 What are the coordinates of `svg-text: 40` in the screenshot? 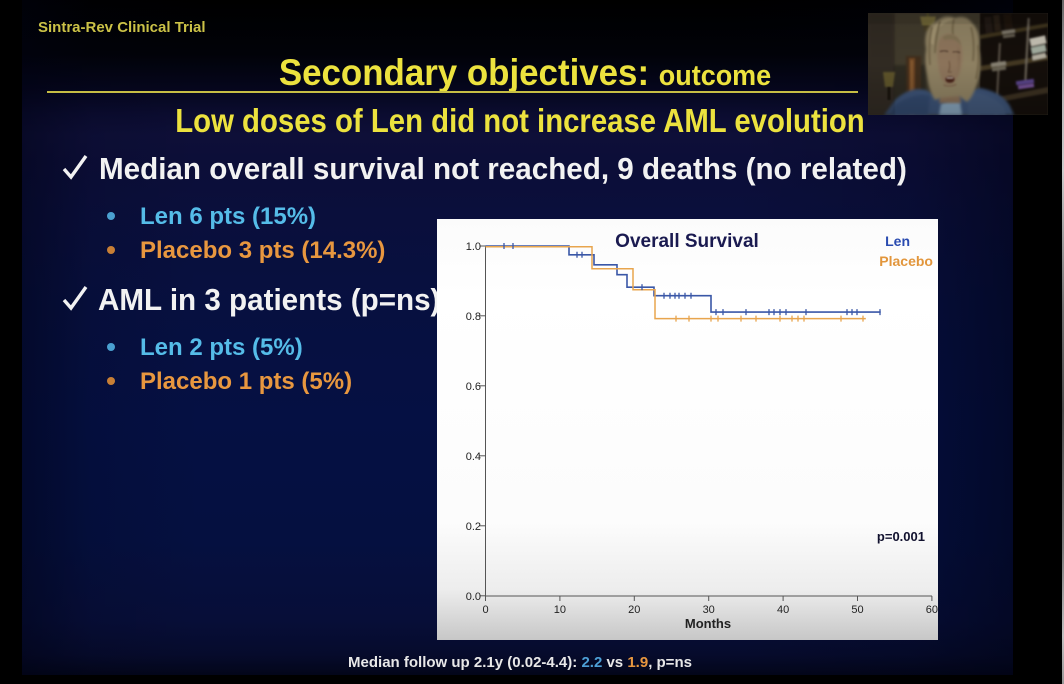 It's located at (783, 610).